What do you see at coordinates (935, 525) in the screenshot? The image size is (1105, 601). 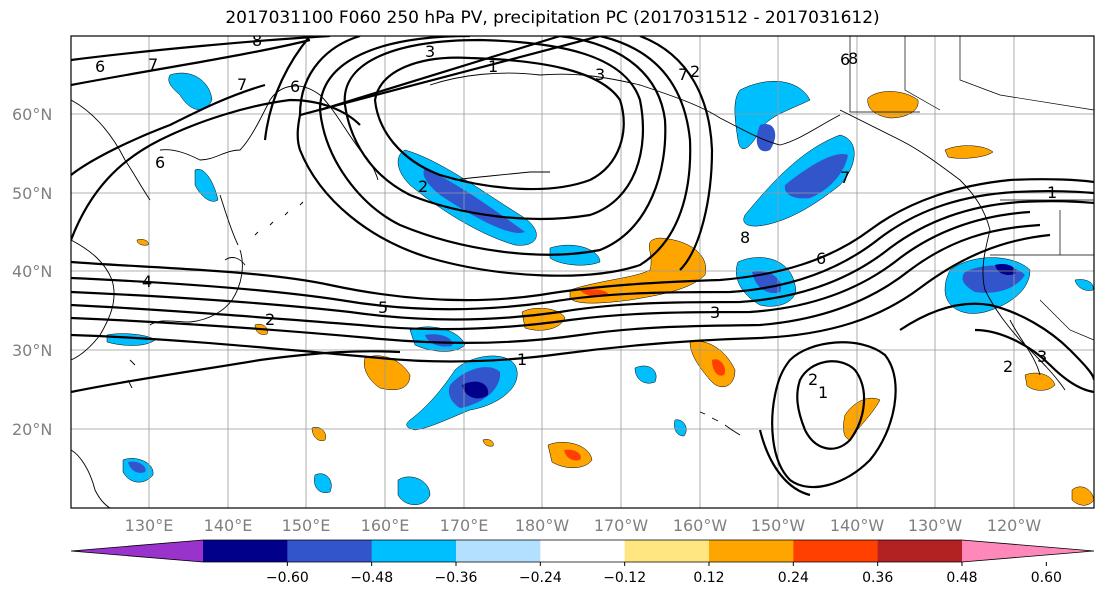 I see `lon-label: 130°W` at bounding box center [935, 525].